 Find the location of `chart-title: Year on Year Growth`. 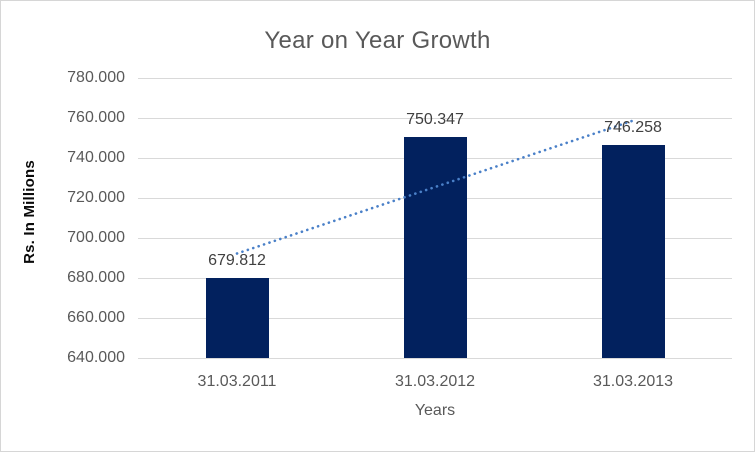

chart-title: Year on Year Growth is located at coordinates (377, 40).